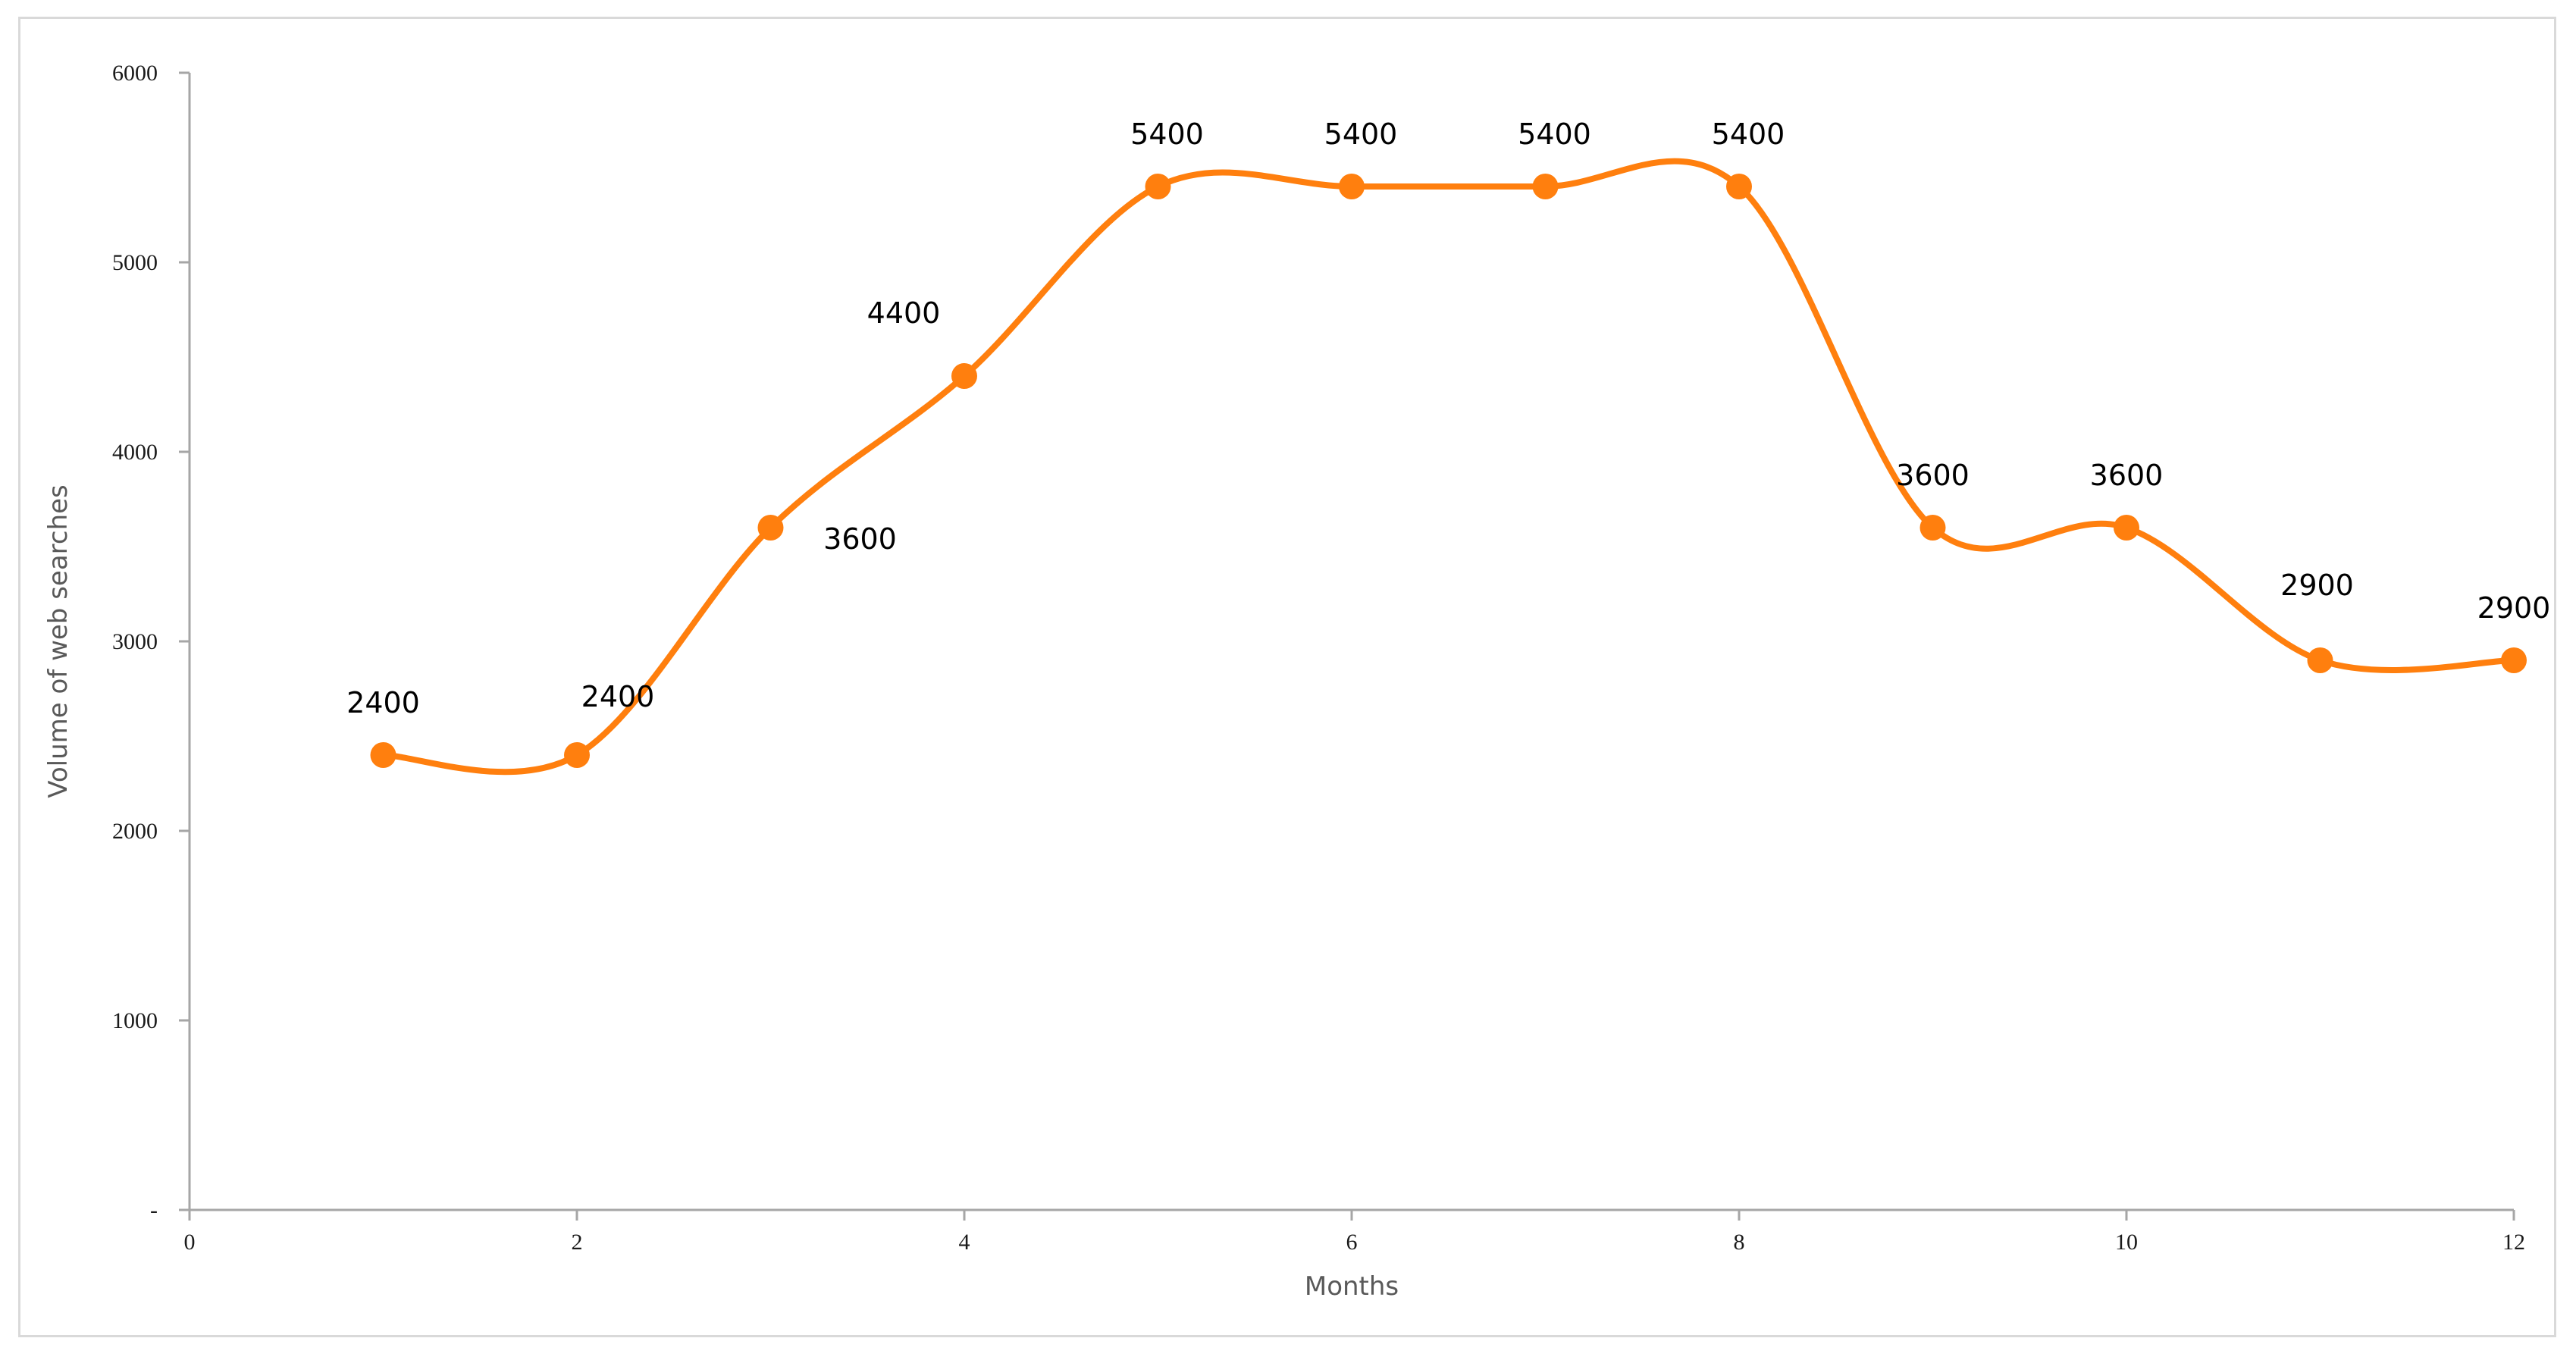 Image resolution: width=2576 pixels, height=1357 pixels. I want to click on x-tick-label: 4, so click(964, 1242).